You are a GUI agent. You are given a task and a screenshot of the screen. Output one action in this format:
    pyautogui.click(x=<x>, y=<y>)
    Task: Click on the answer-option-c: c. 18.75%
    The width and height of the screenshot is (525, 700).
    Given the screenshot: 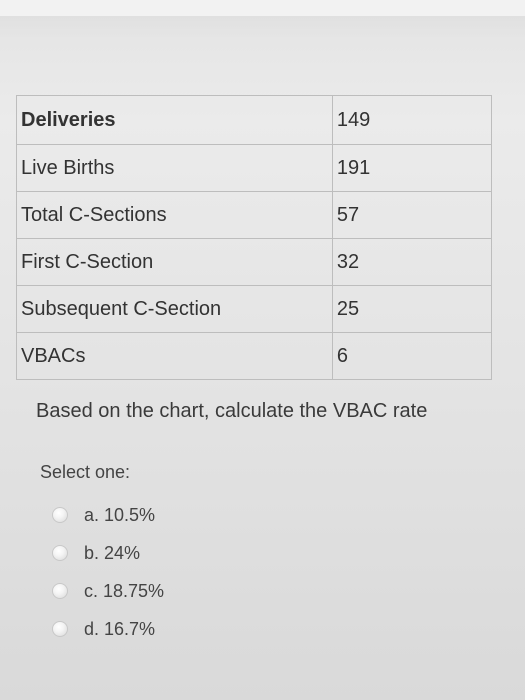 What is the action you would take?
    pyautogui.click(x=108, y=591)
    